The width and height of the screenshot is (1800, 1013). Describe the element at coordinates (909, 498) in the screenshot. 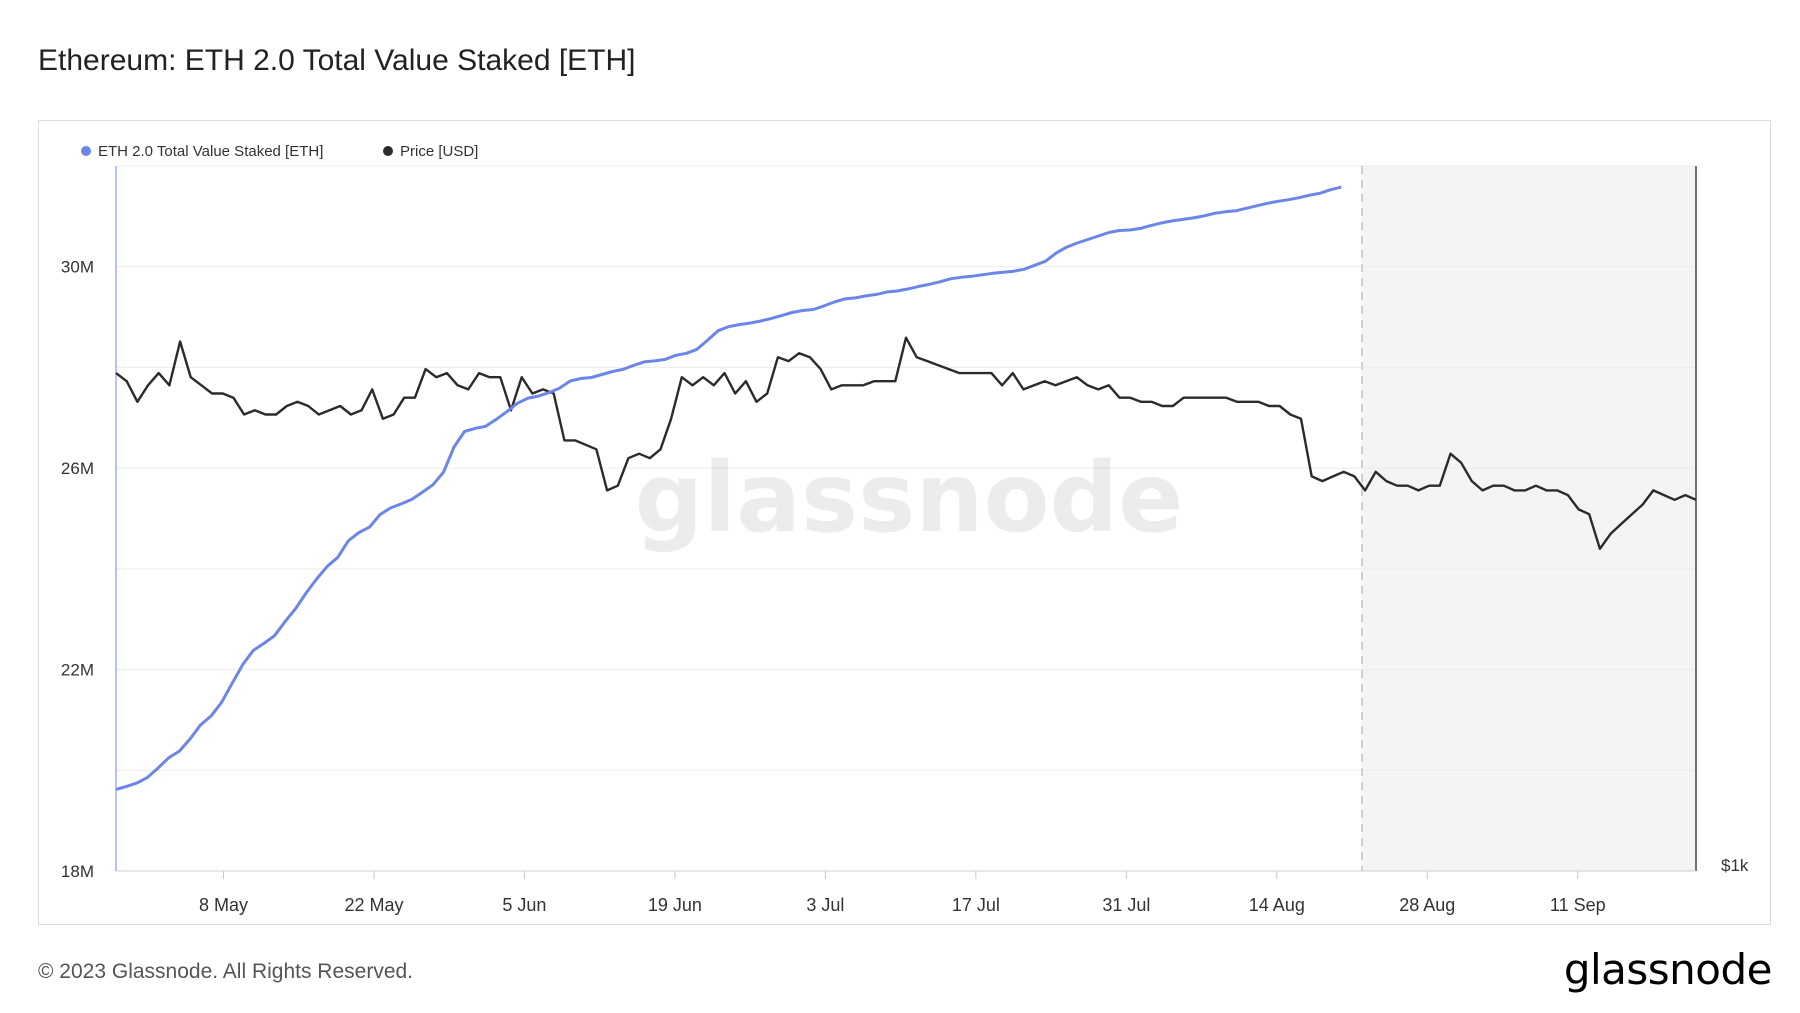

I see `watermark: glassnode` at that location.